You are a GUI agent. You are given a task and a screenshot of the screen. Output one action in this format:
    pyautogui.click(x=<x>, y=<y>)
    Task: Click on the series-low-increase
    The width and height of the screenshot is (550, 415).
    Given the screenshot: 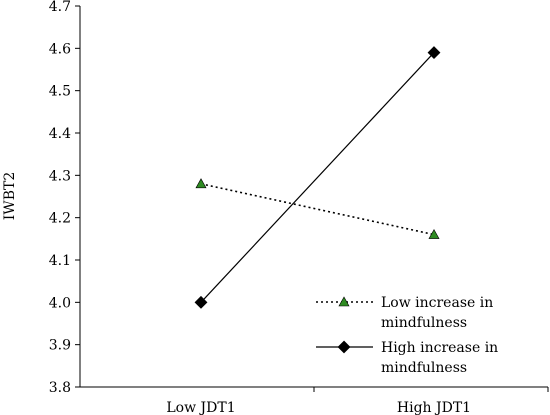 What is the action you would take?
    pyautogui.click(x=317, y=208)
    